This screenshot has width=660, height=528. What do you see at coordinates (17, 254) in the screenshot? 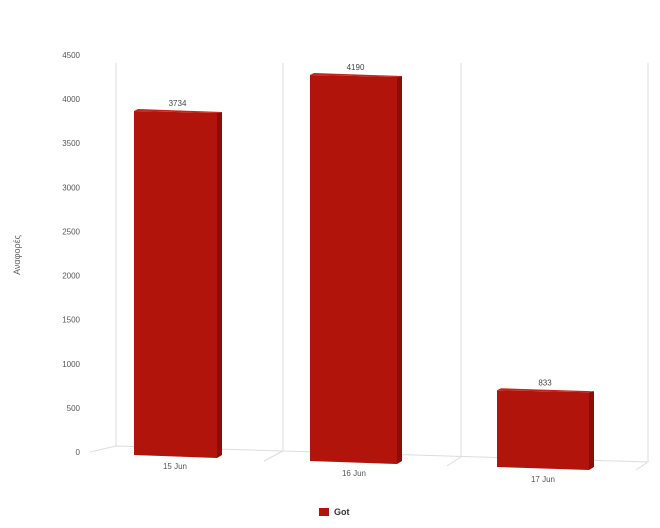
I see `y-axis-title: Αναφορές` at bounding box center [17, 254].